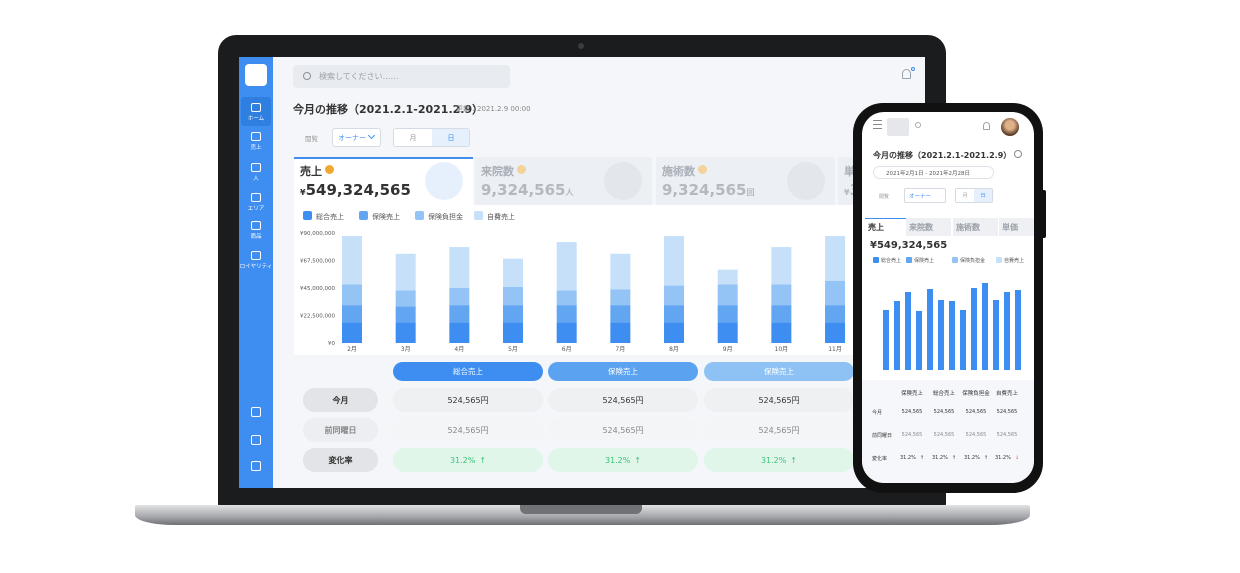 This screenshot has height=573, width=1240. I want to click on kpi-value: 9,324,565回, so click(708, 190).